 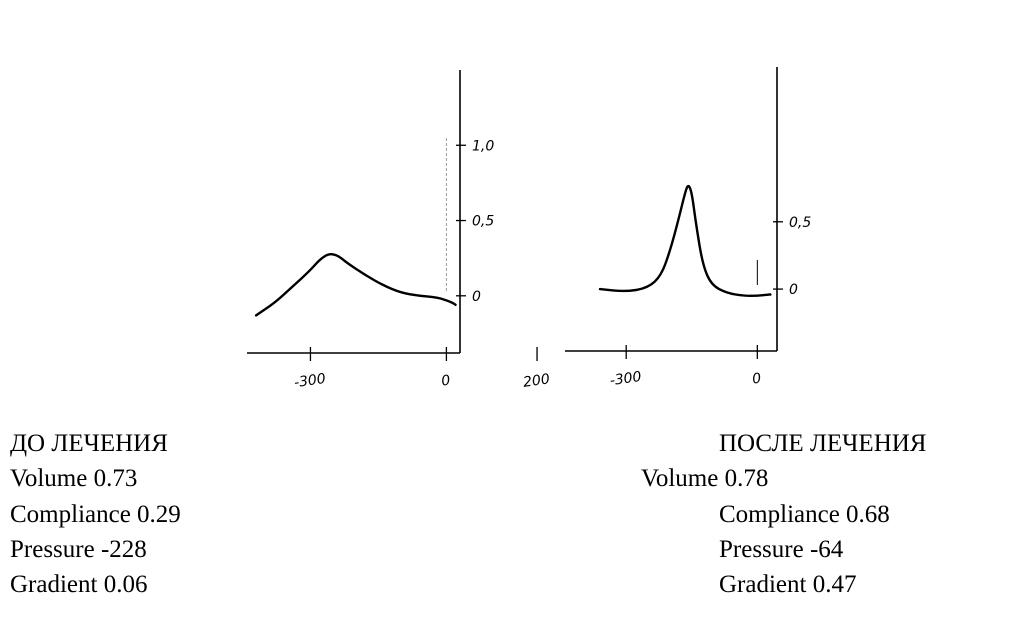 What do you see at coordinates (823, 443) in the screenshot?
I see `caption-after-title: ПОСЛЕ ЛЕЧЕНИЯ` at bounding box center [823, 443].